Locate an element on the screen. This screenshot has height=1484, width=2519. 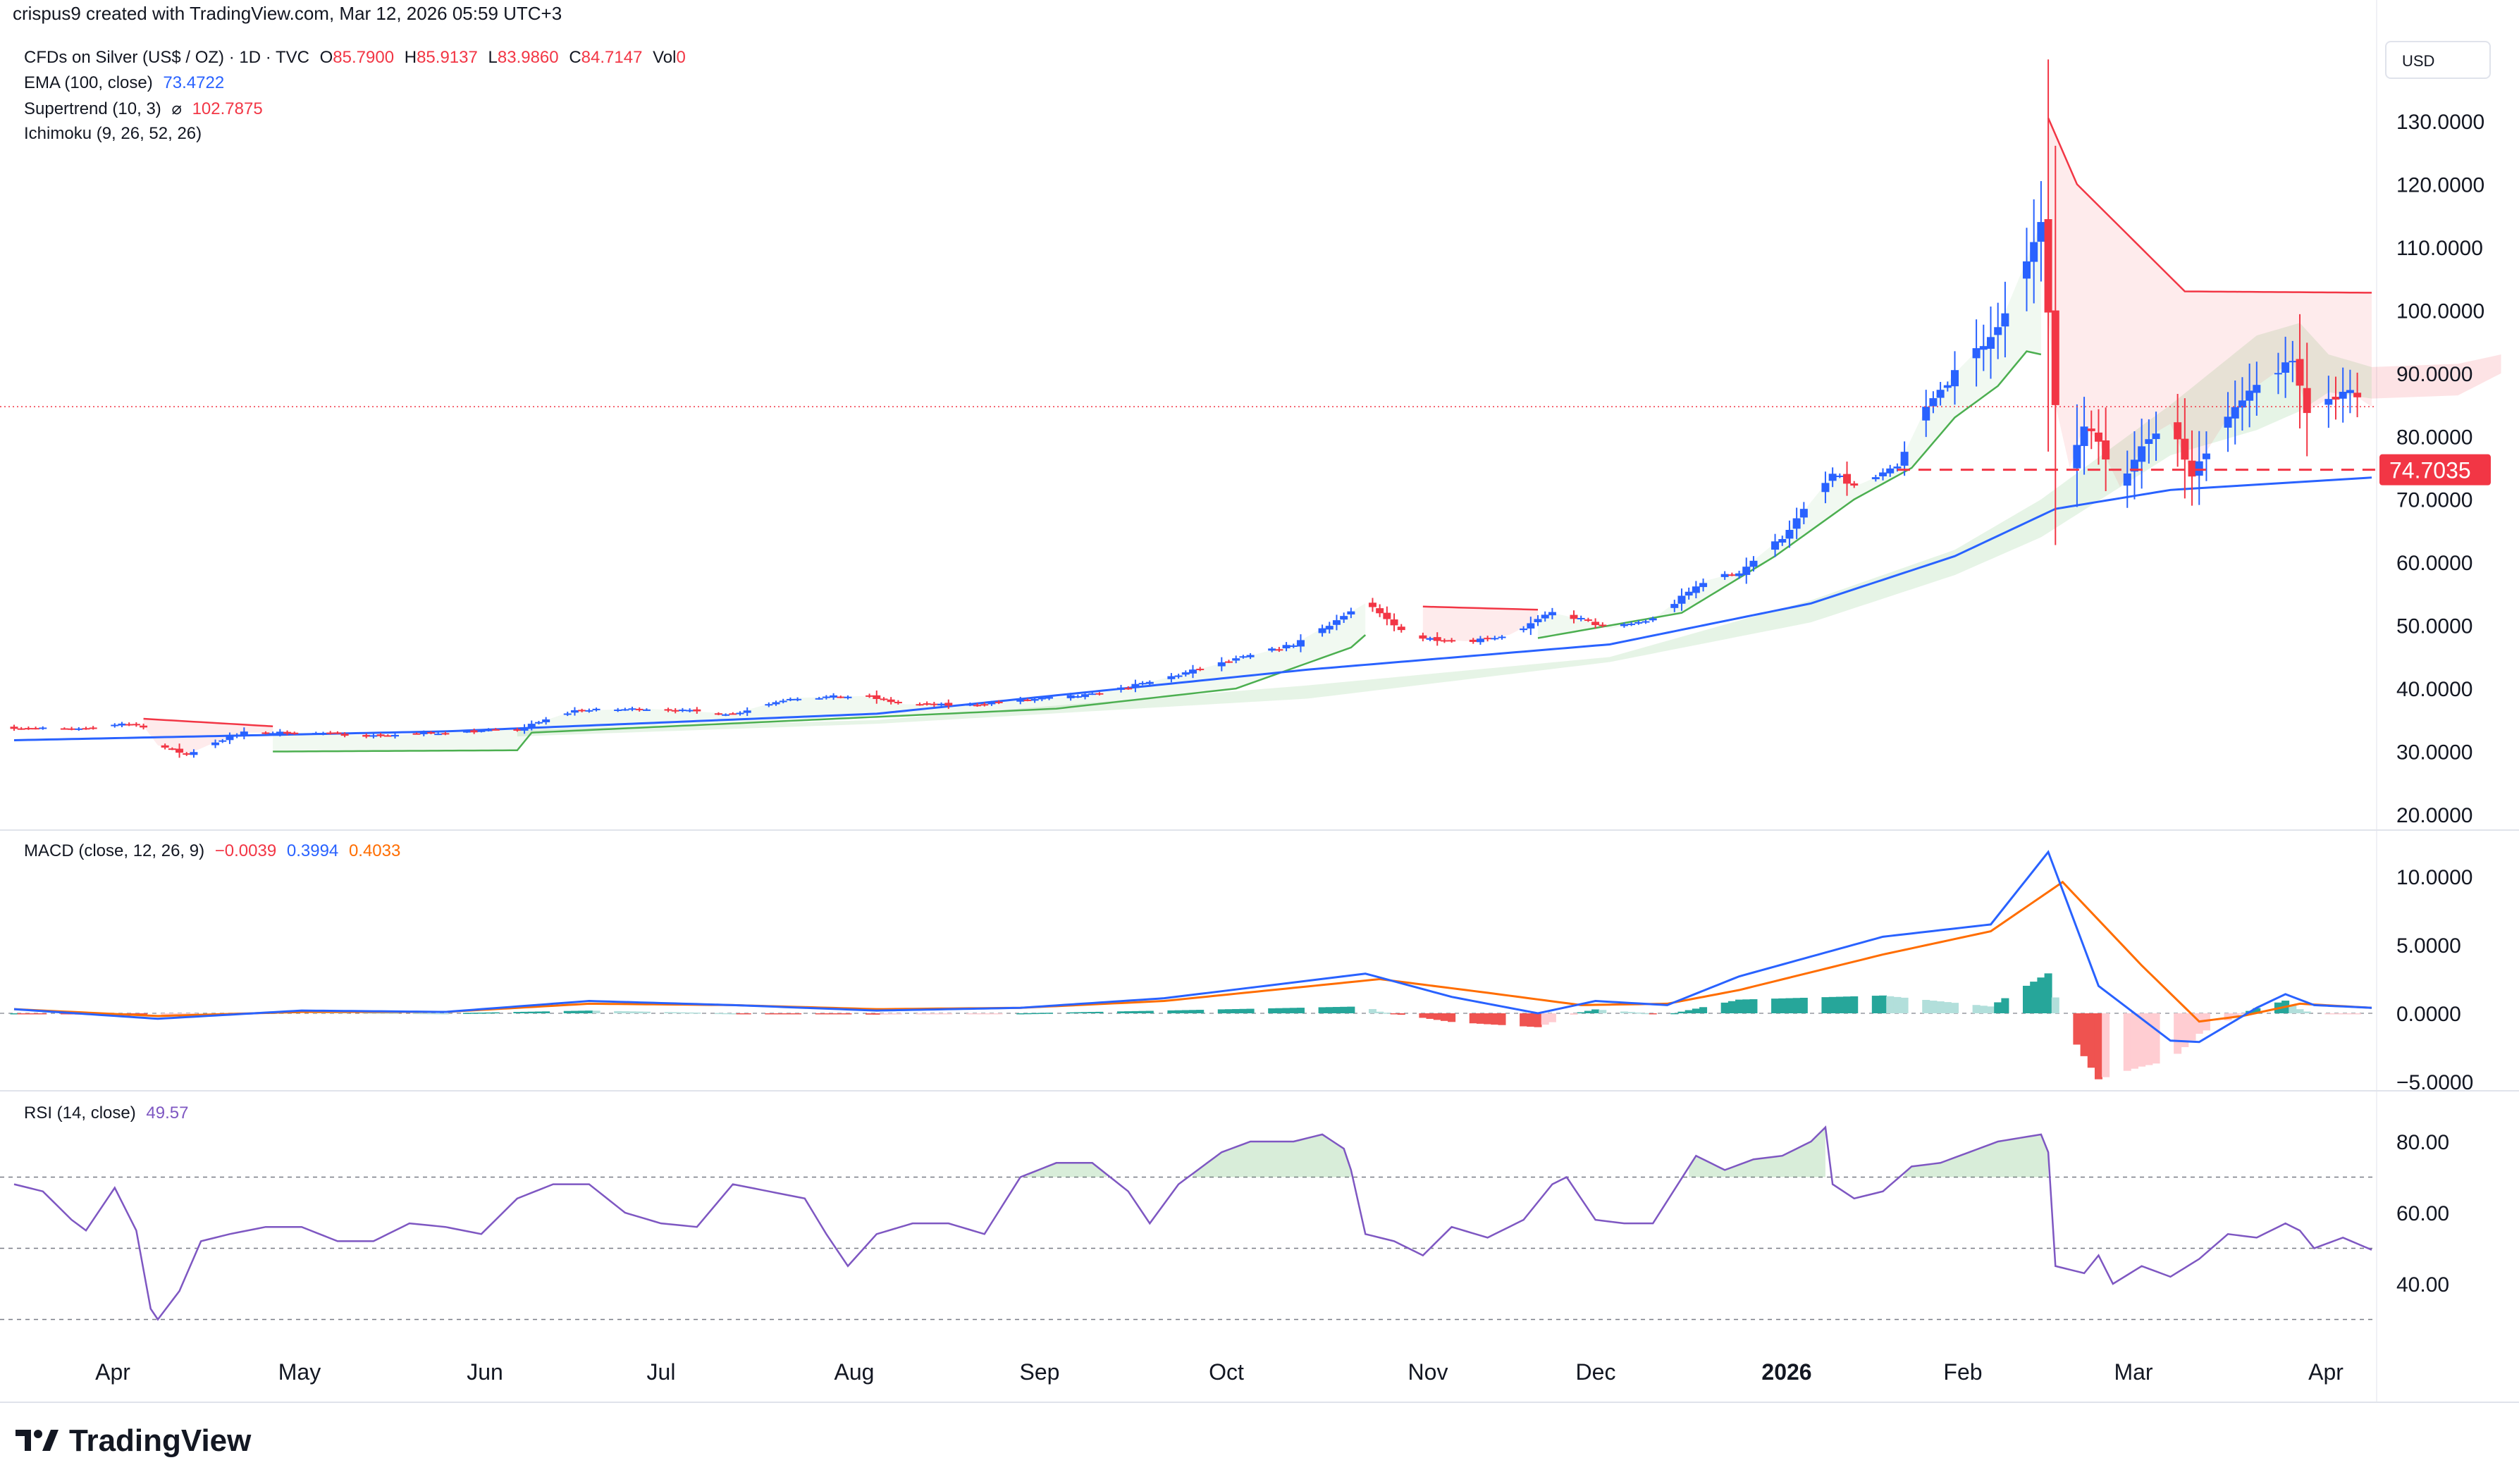
legend-high: 85.9137 is located at coordinates (447, 57).